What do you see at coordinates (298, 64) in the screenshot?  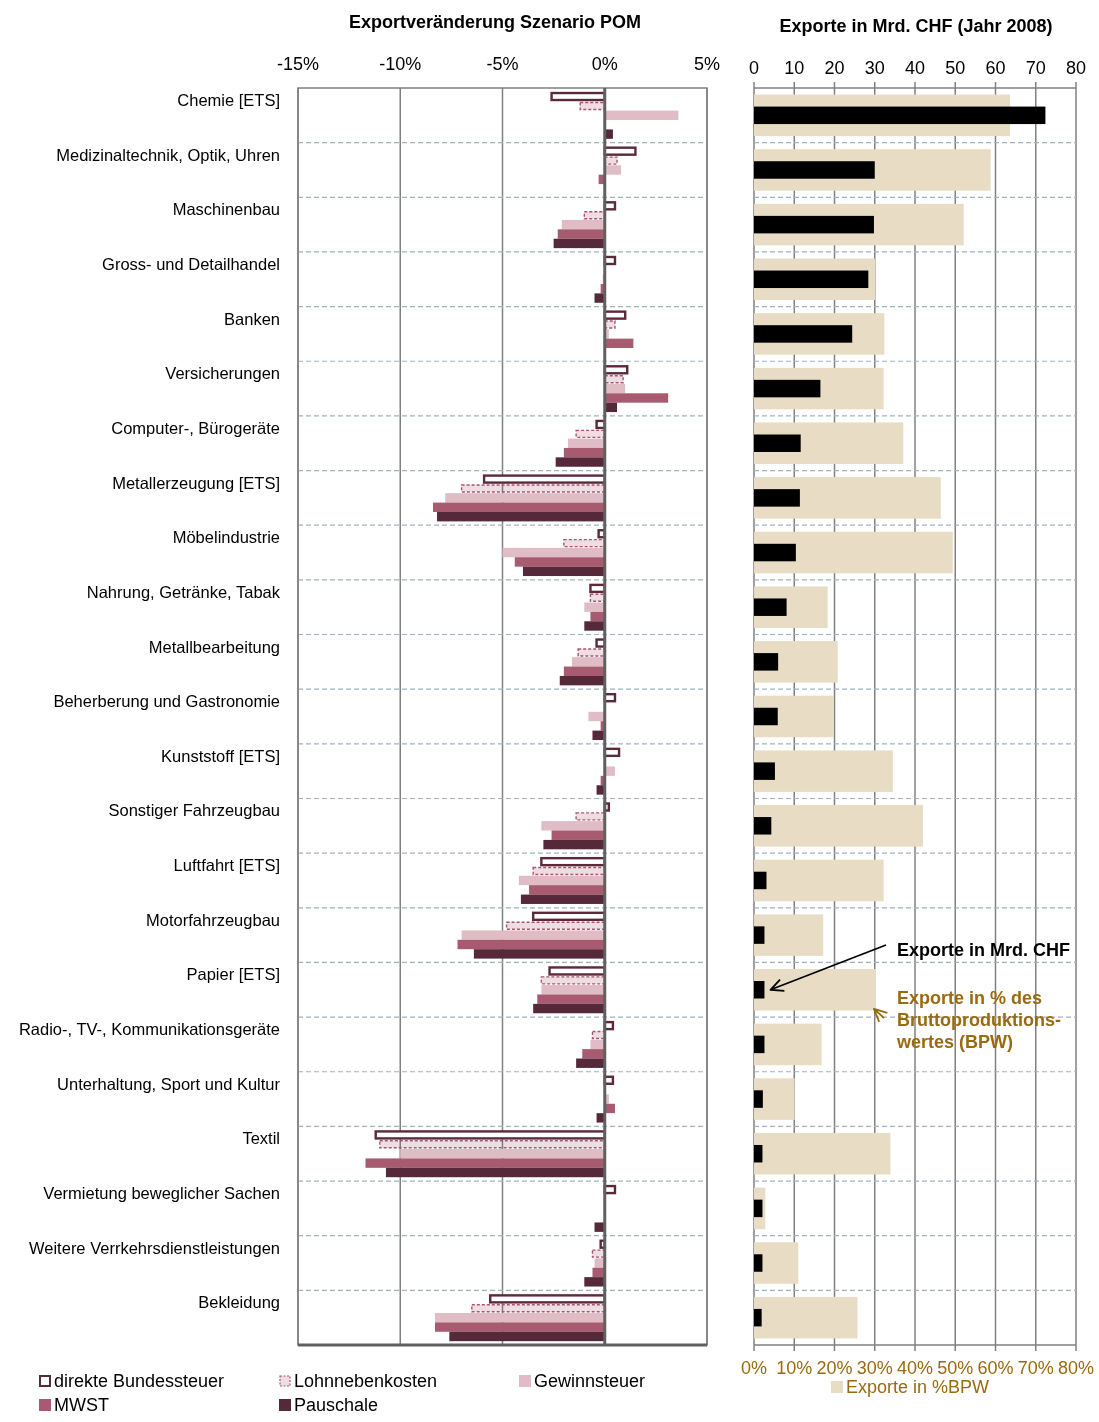 I see `x-tick-label: -15%` at bounding box center [298, 64].